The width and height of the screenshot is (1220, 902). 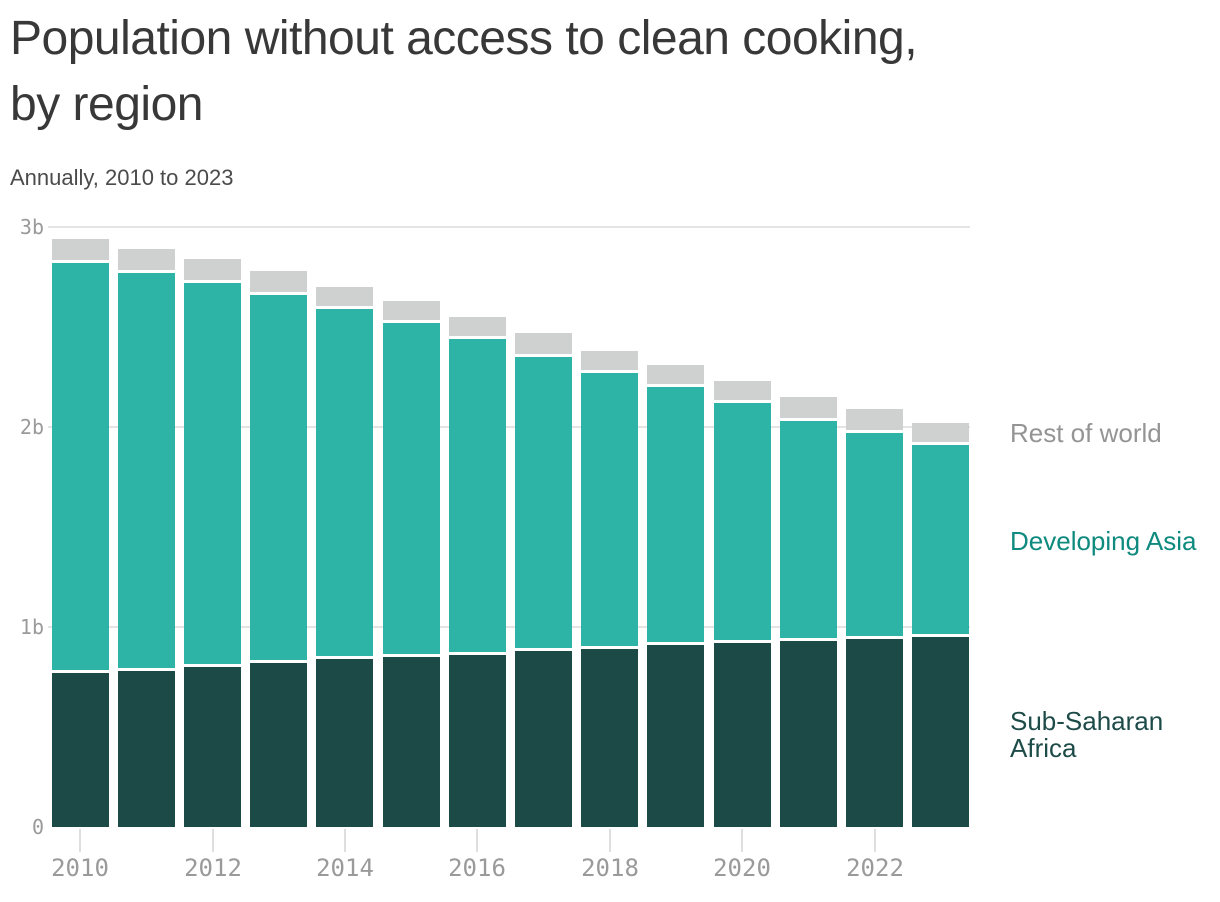 I want to click on bar-segment-2014-developing-asia, so click(x=344, y=484).